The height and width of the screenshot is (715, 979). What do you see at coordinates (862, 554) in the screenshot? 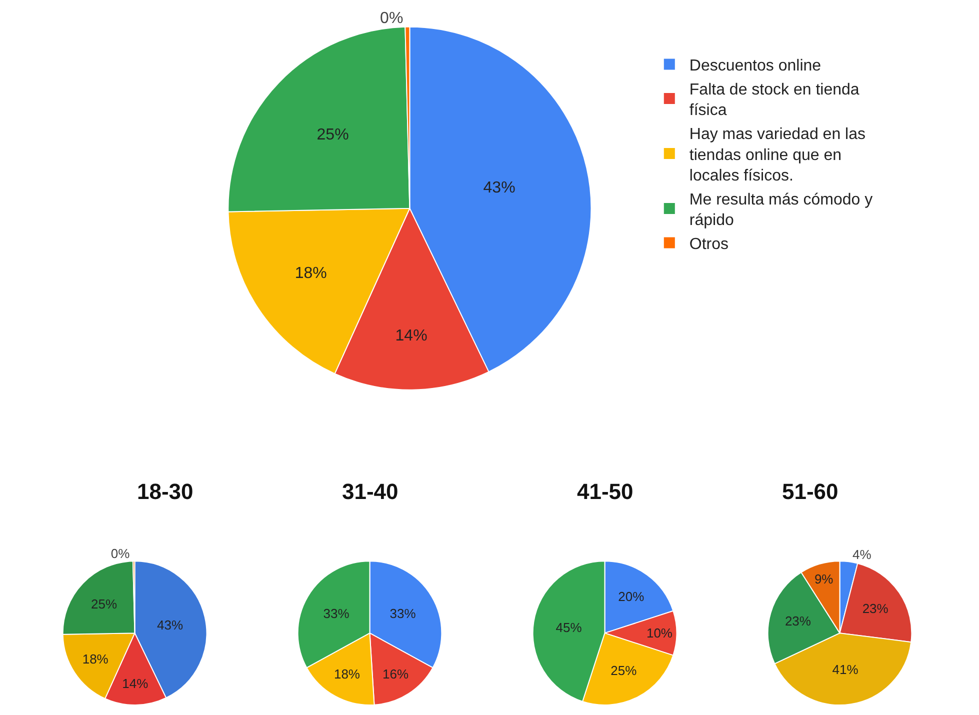
I see `data-label: 4%` at bounding box center [862, 554].